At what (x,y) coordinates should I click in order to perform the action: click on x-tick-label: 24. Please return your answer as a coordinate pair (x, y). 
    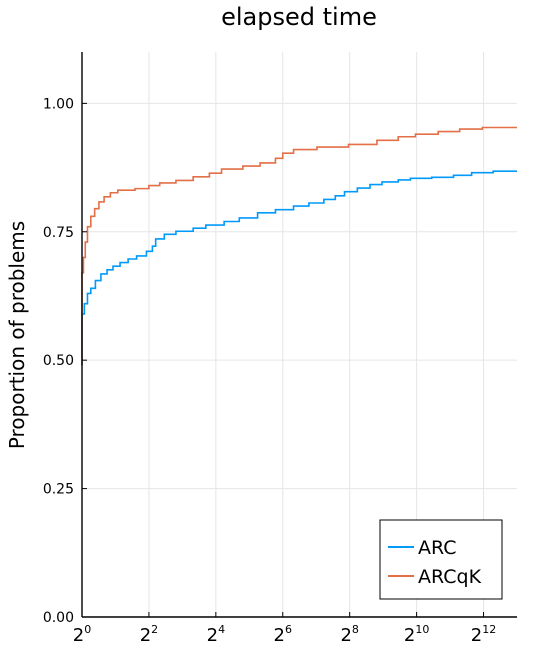
    Looking at the image, I should click on (216, 634).